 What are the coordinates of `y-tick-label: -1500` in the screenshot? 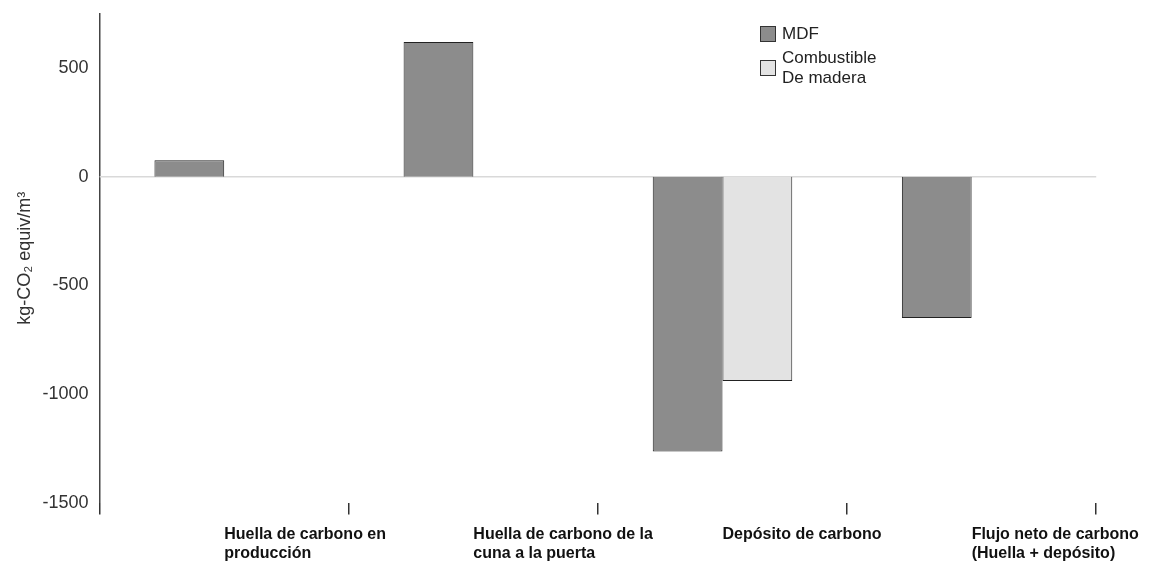 It's located at (65, 501).